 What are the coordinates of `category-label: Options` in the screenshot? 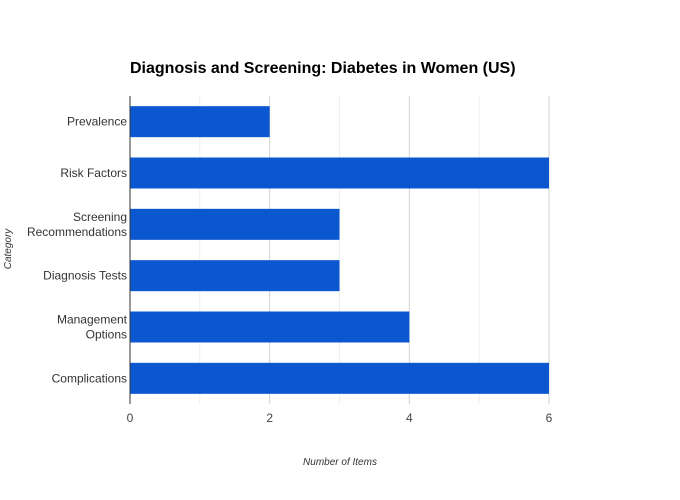 It's located at (106, 335).